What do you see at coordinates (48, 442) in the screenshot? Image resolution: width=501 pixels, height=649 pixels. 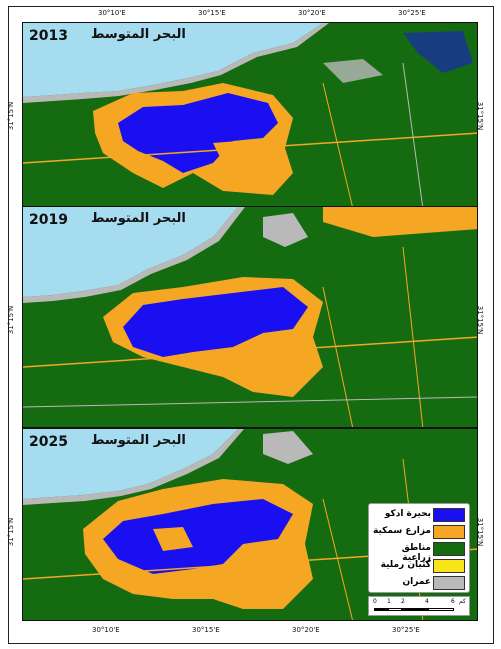 I see `panel-year: 2025` at bounding box center [48, 442].